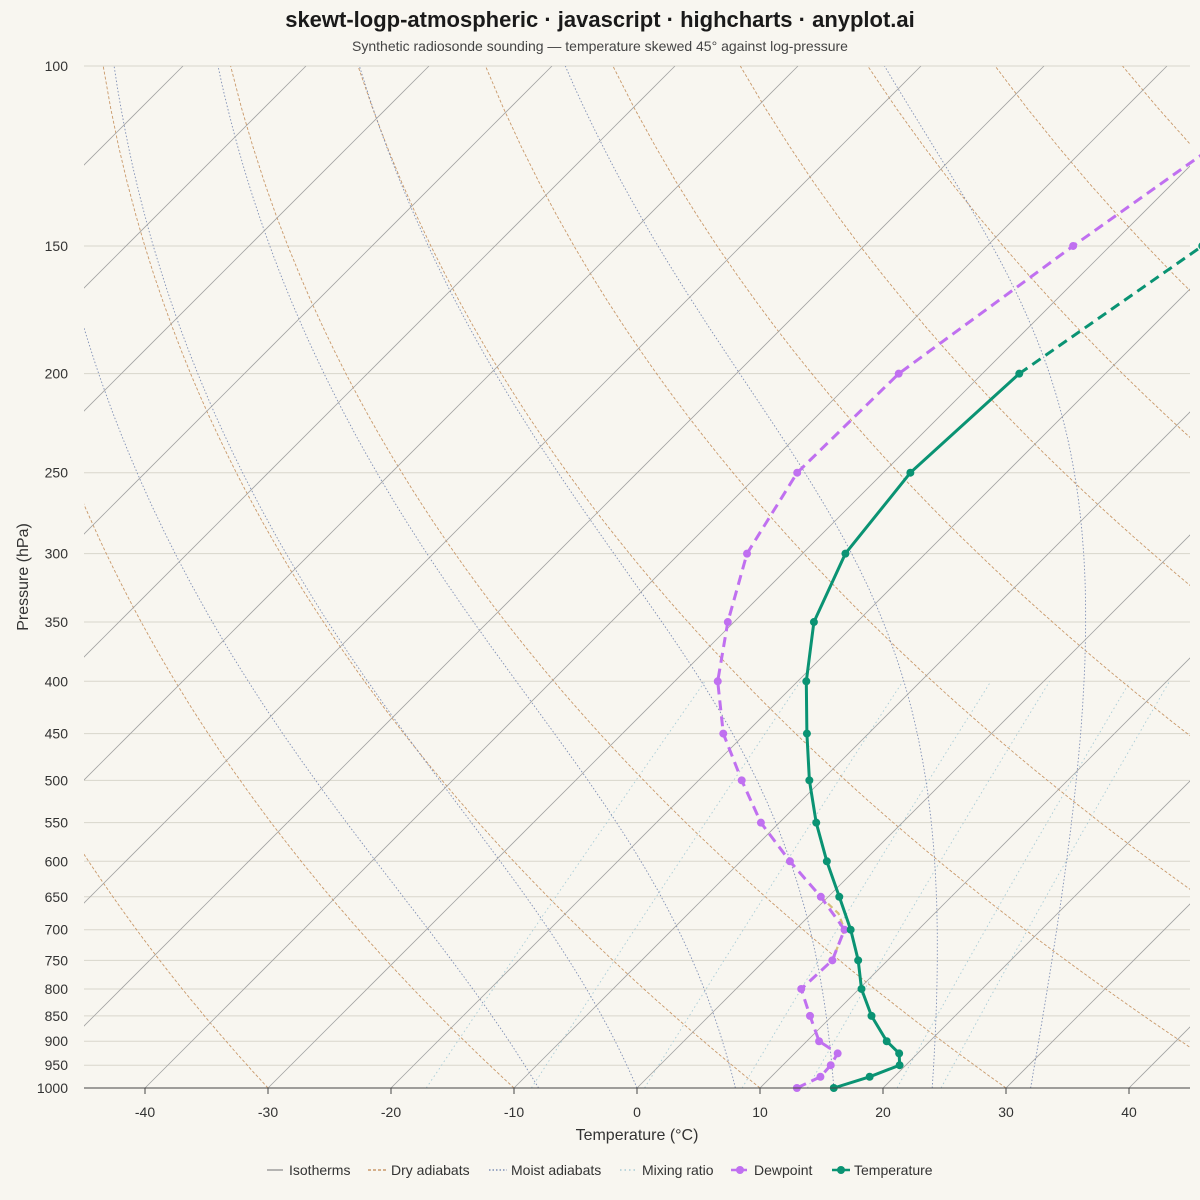 Image resolution: width=1200 pixels, height=1200 pixels. I want to click on y-tick-label: 650, so click(57, 897).